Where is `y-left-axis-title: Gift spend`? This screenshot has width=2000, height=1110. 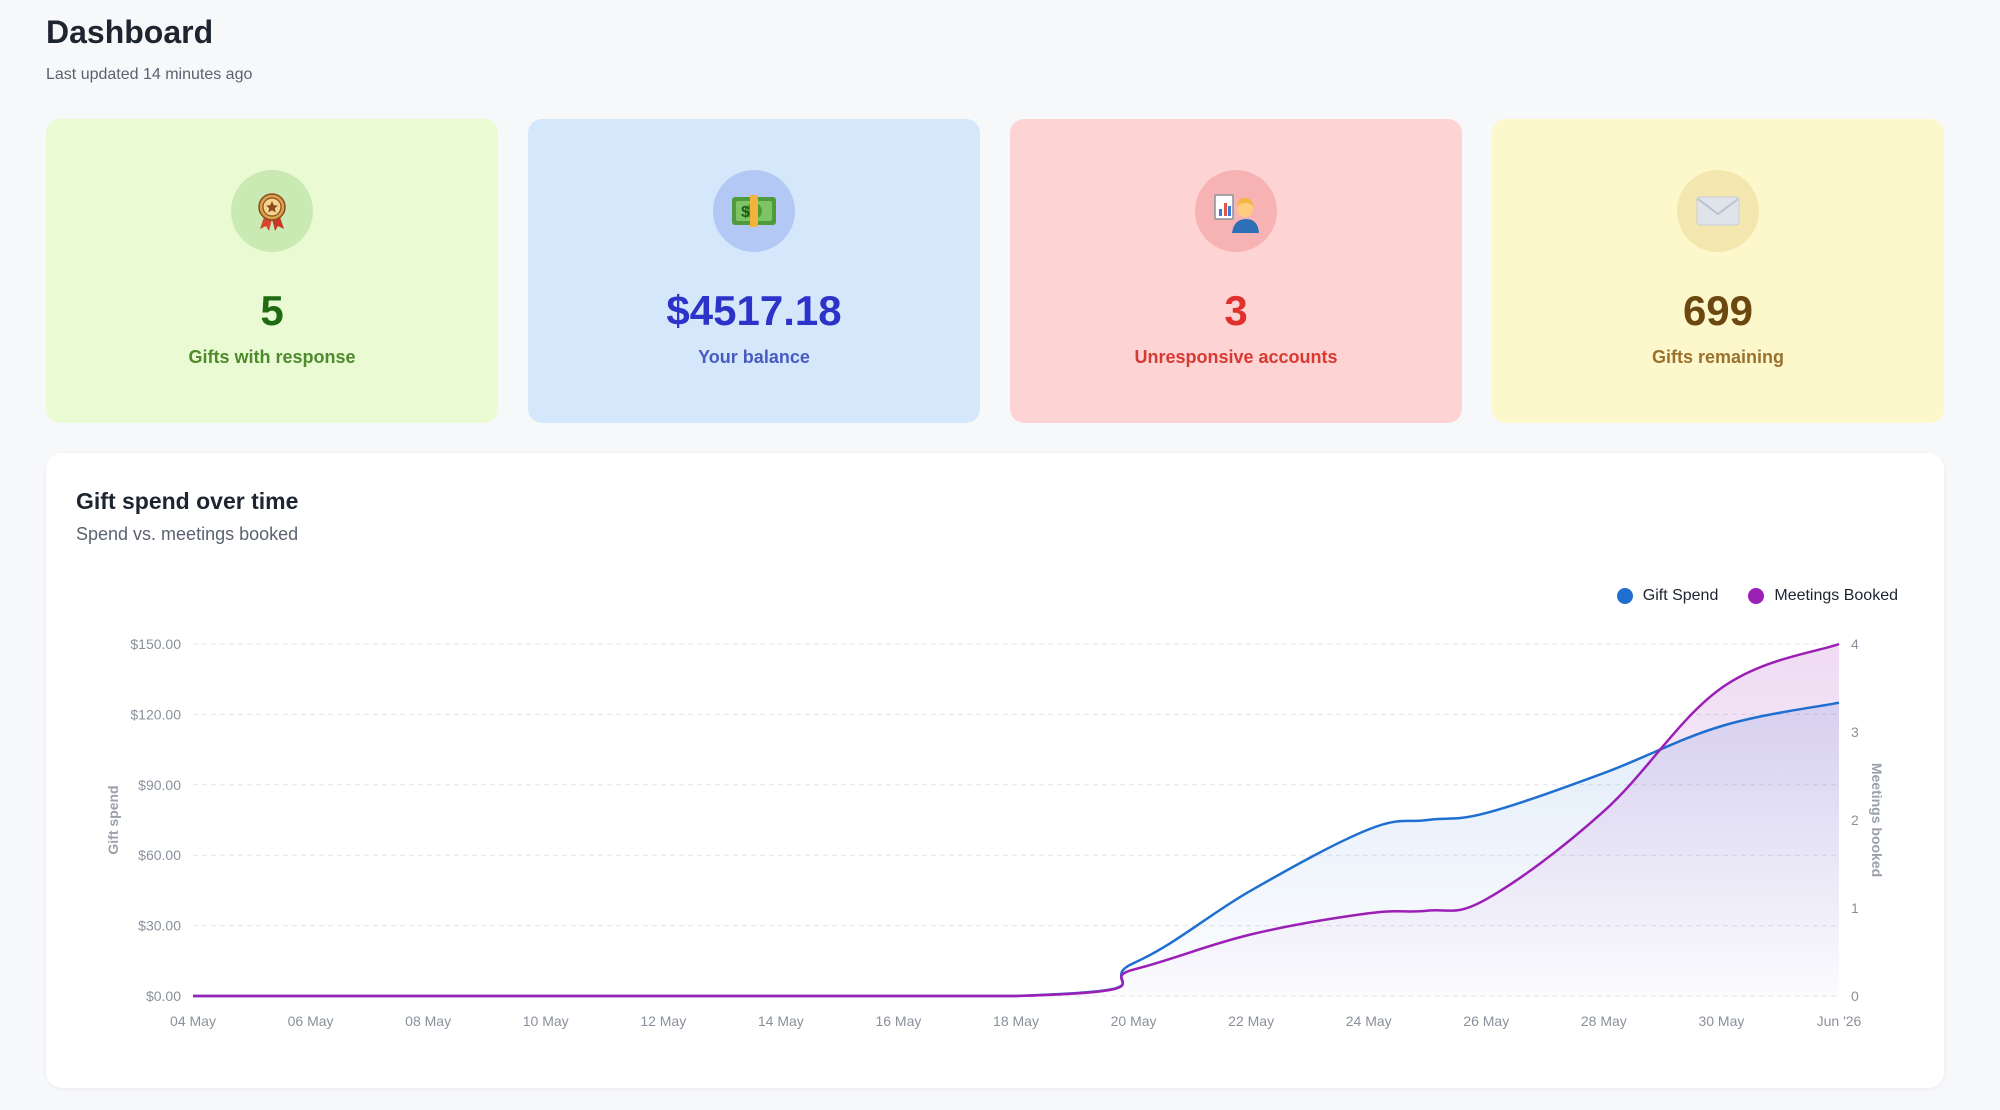
y-left-axis-title: Gift spend is located at coordinates (113, 819).